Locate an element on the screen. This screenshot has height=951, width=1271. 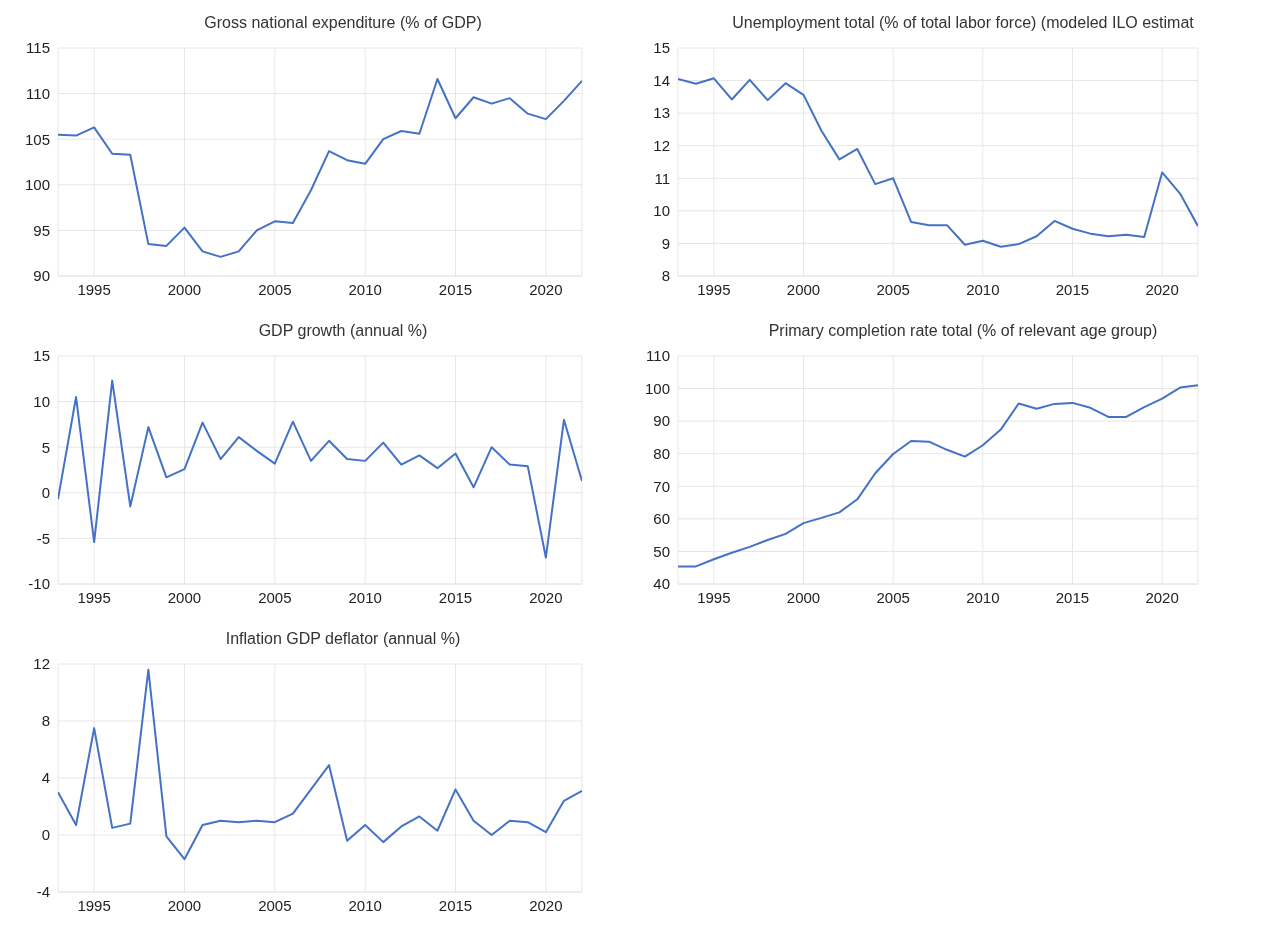
y-tick-label: 95 is located at coordinates (41, 230).